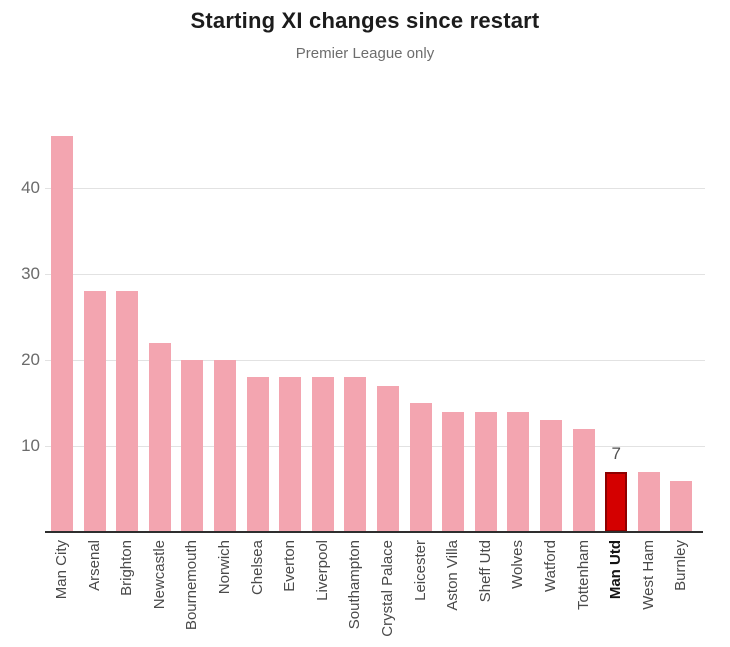 The width and height of the screenshot is (730, 647). I want to click on x-tick-label-everton: Everton, so click(290, 566).